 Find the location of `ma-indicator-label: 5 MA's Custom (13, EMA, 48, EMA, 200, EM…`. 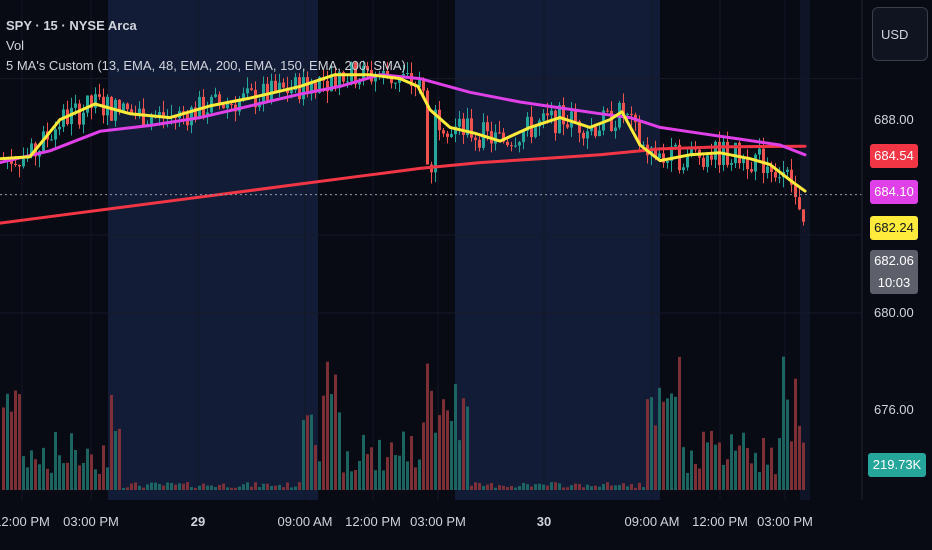

ma-indicator-label: 5 MA's Custom (13, EMA, 48, EMA, 200, EM… is located at coordinates (206, 65).